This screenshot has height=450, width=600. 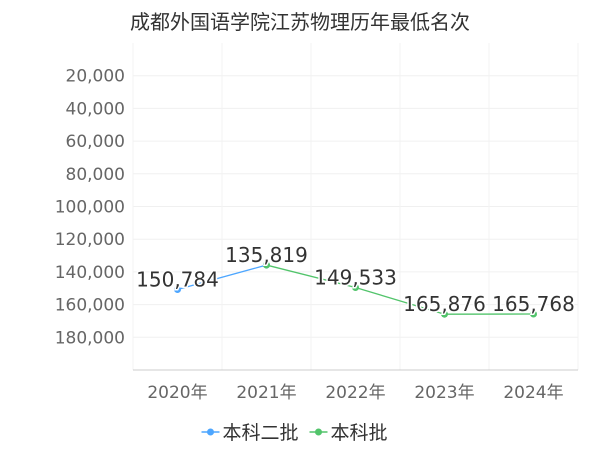 I want to click on y-tick-label: 140,000, so click(x=90, y=273).